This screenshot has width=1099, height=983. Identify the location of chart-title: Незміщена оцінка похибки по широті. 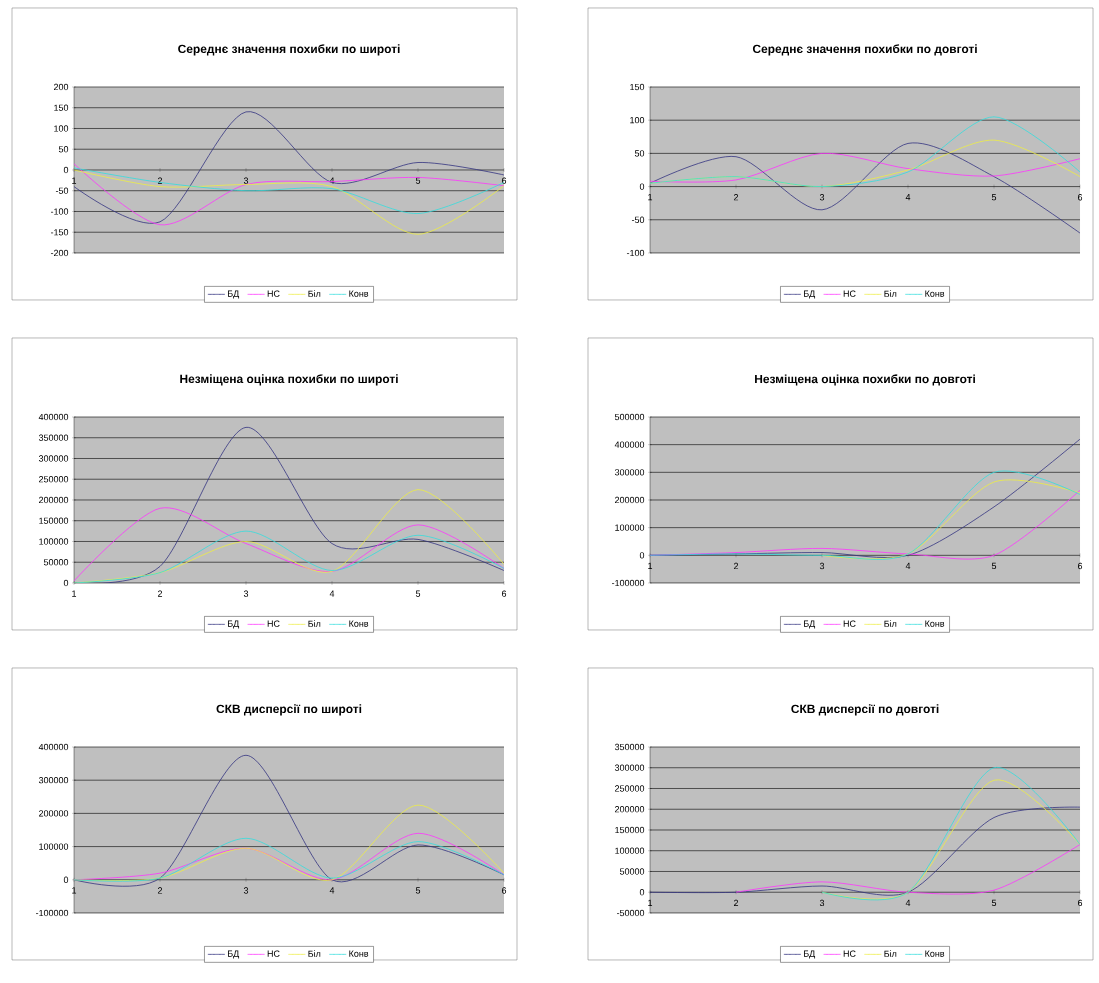
(289, 380).